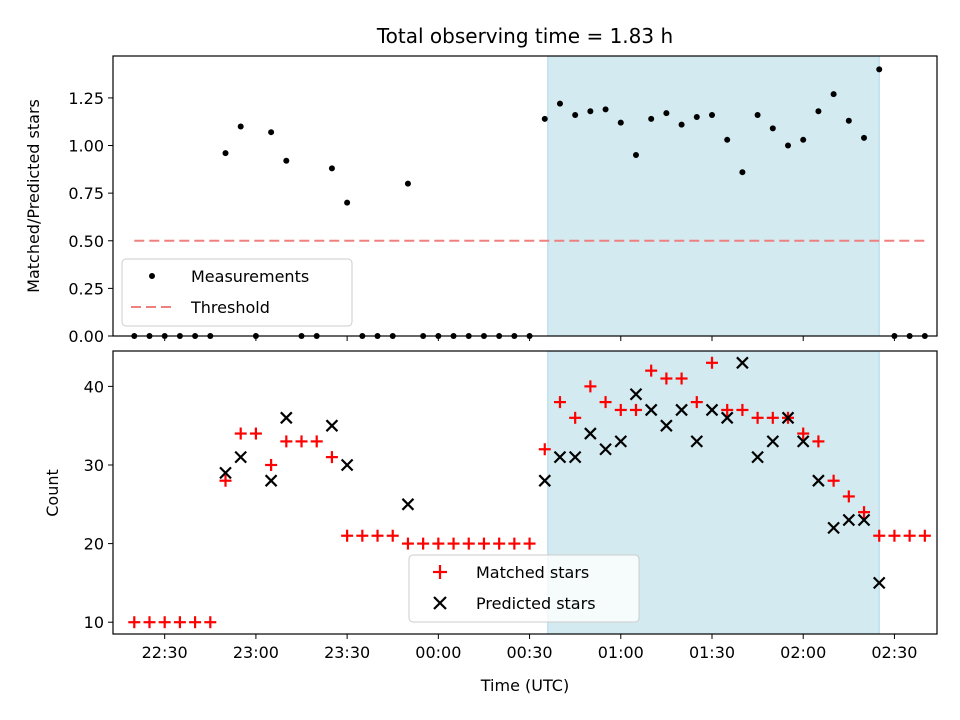 The width and height of the screenshot is (960, 720). I want to click on legend-measurements-marker, so click(152, 276).